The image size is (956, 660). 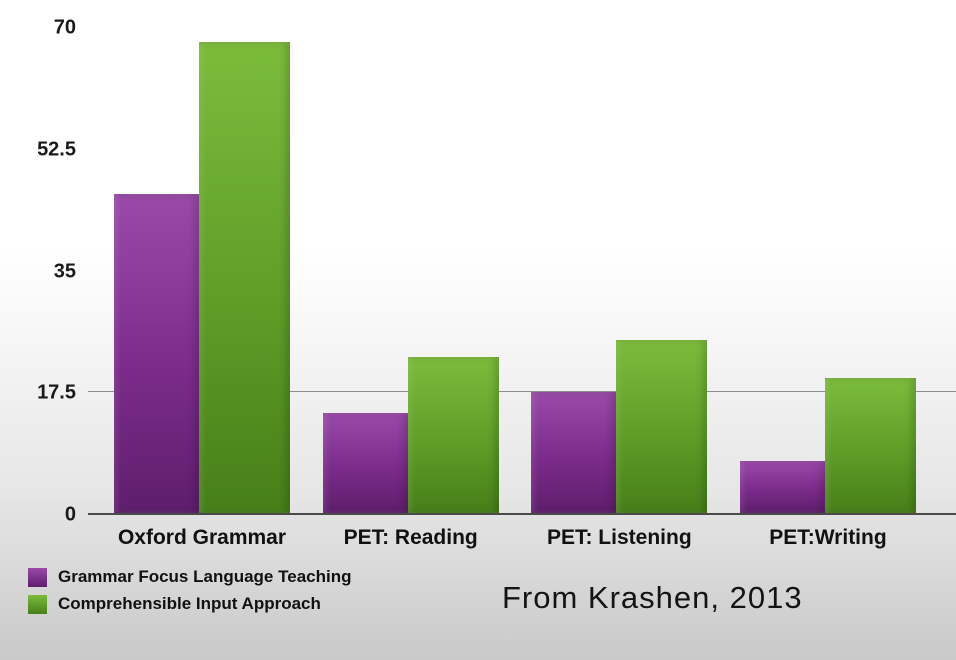 I want to click on x-axis-label: Oxford Grammar, so click(x=202, y=537).